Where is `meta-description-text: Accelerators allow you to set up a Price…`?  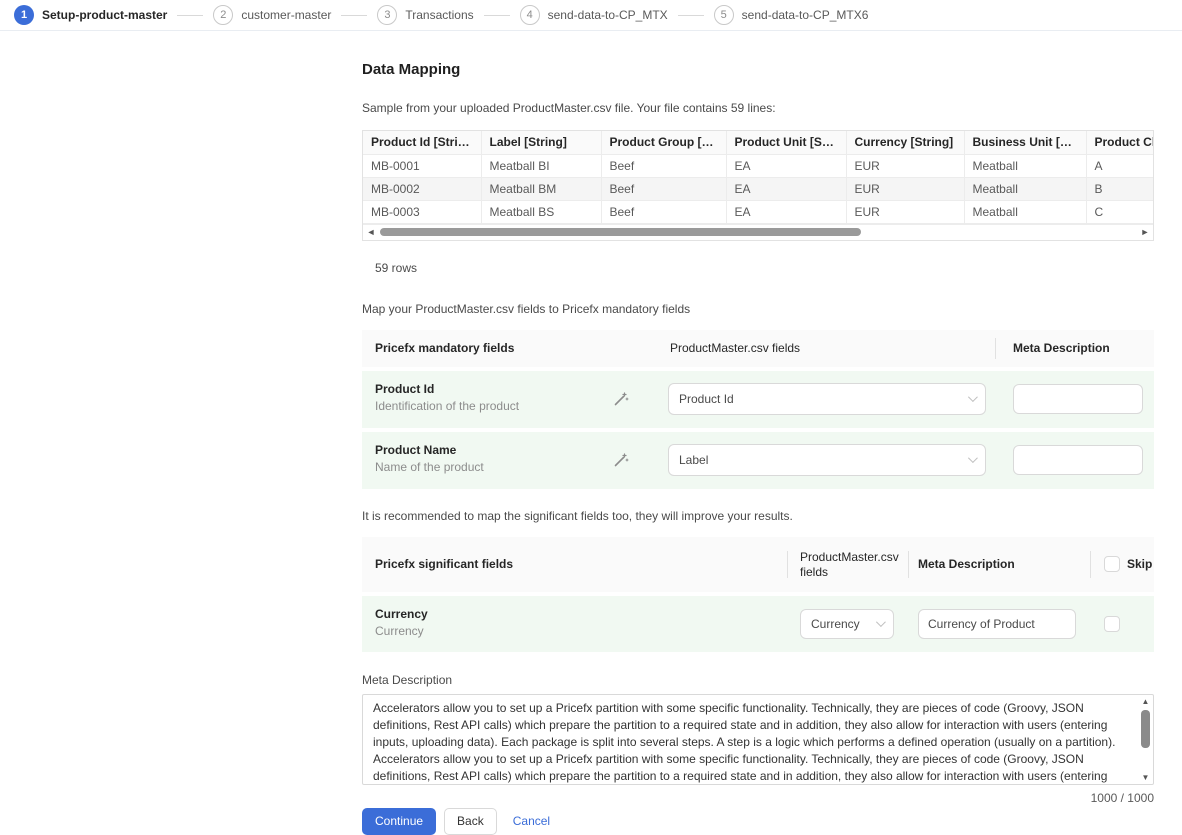 meta-description-text: Accelerators allow you to set up a Price… is located at coordinates (744, 741).